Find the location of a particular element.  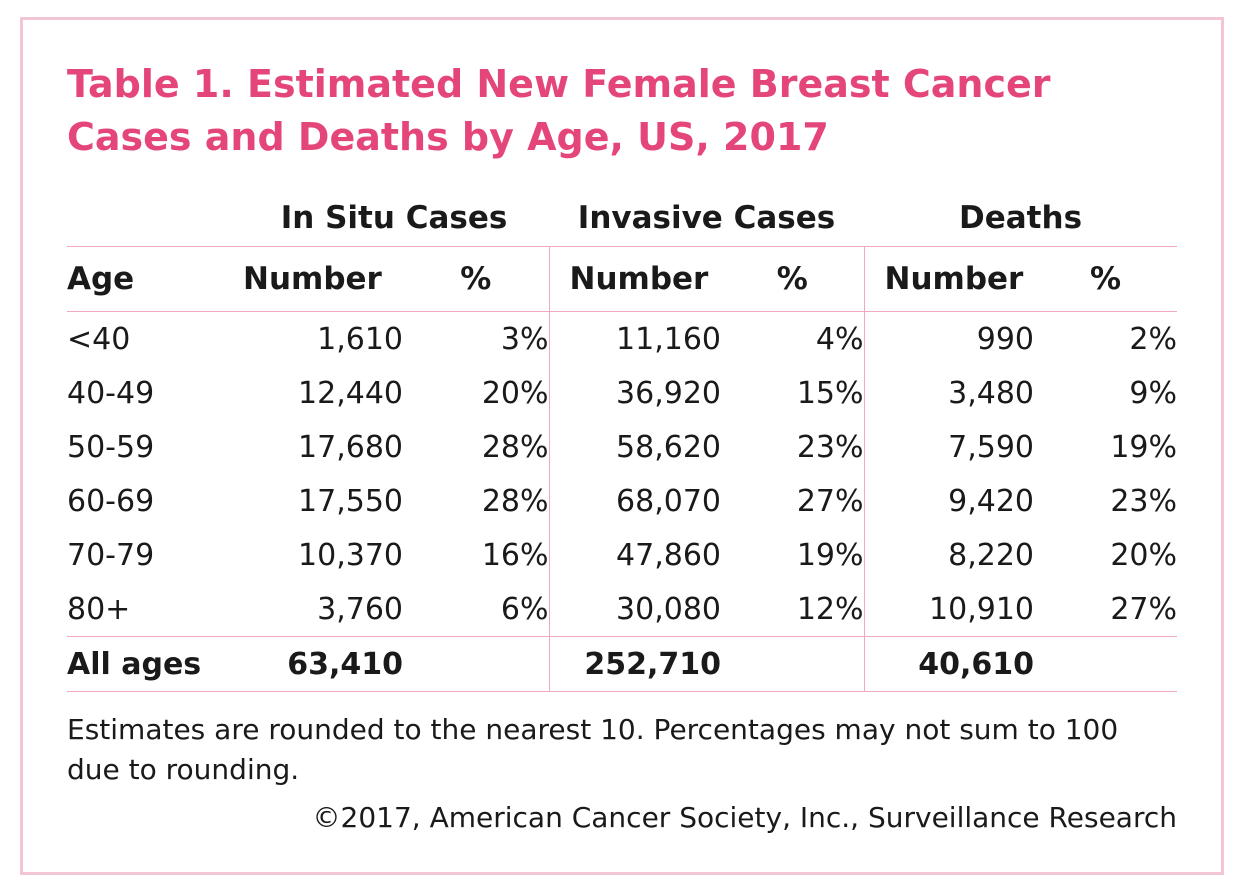

table-row: 60-69 17,550 28% 68,070 27% 9,420 23% is located at coordinates (622, 501).